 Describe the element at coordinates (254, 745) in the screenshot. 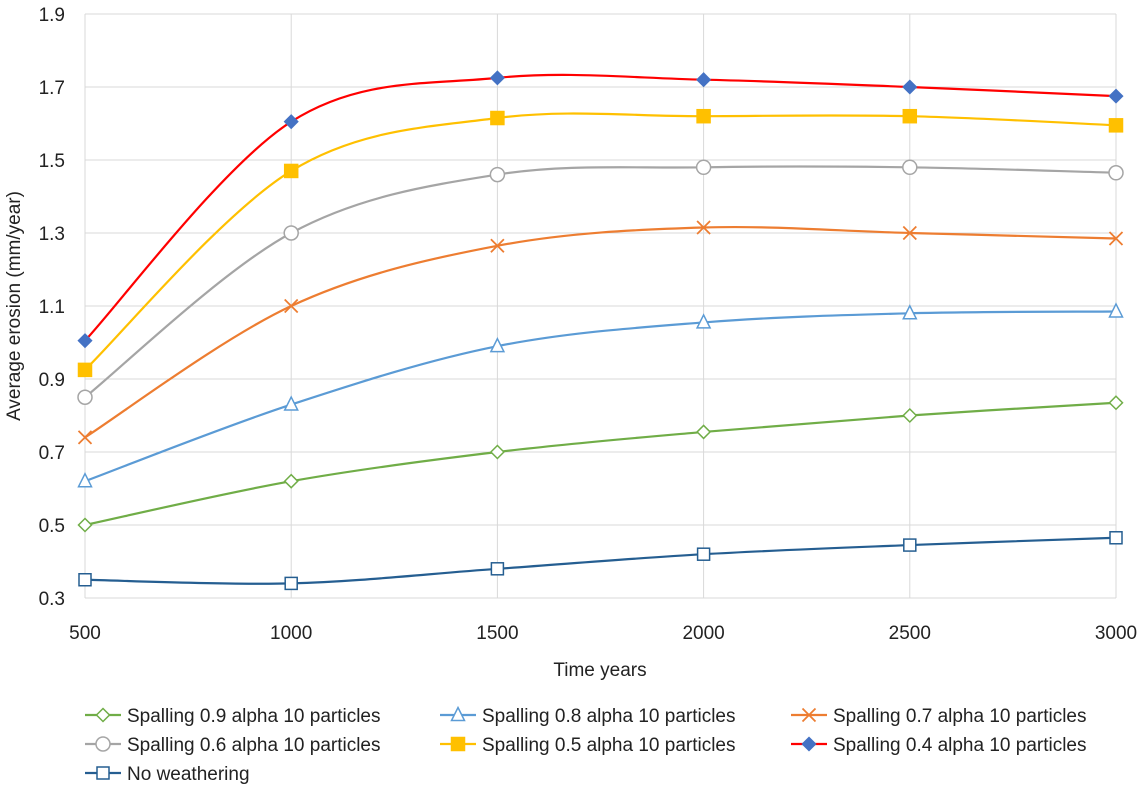

I see `legend-label: Spalling 0.6 alpha 10 particles` at that location.